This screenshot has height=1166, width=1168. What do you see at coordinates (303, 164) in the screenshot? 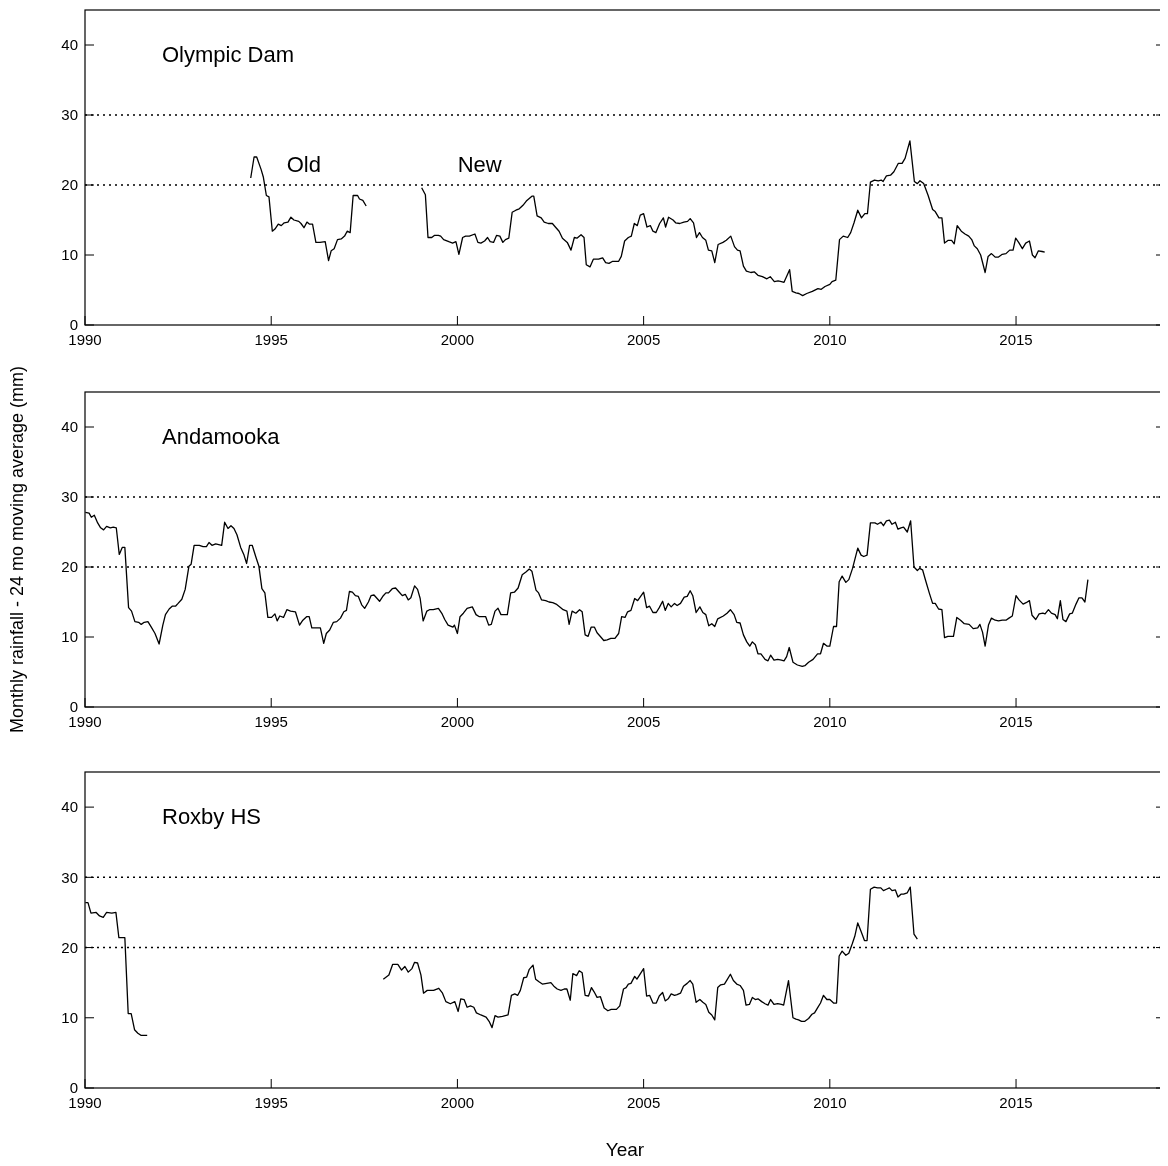
I see `series-label: Old` at bounding box center [303, 164].